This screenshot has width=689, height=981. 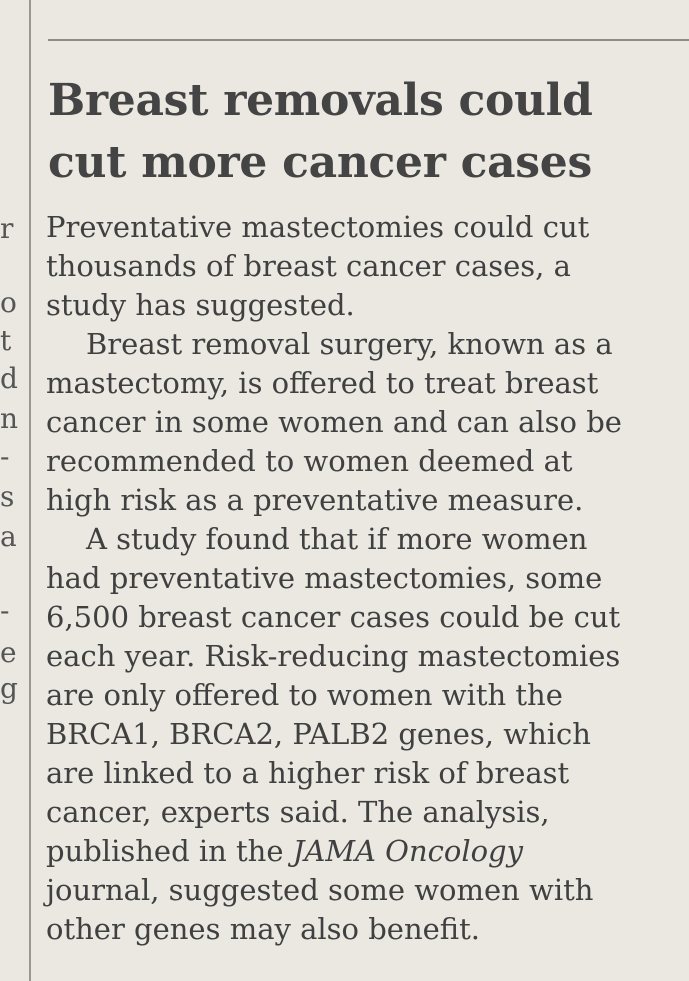 What do you see at coordinates (308, 266) in the screenshot?
I see `text-line: thousands of breast cancer cases, a` at bounding box center [308, 266].